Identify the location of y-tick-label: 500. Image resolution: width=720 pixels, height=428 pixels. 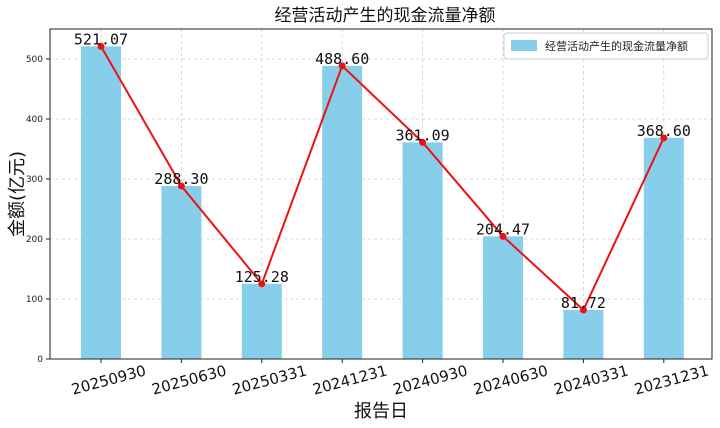
(34, 60).